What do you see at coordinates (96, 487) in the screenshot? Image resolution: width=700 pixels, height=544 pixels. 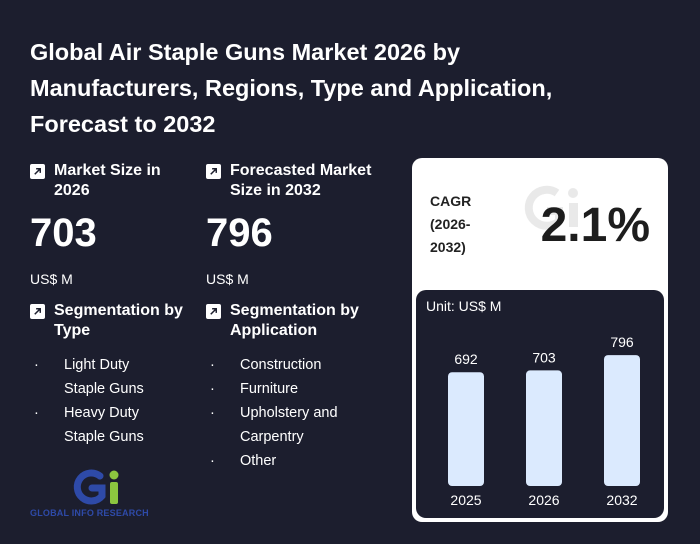 I see `logo-mark-icon` at bounding box center [96, 487].